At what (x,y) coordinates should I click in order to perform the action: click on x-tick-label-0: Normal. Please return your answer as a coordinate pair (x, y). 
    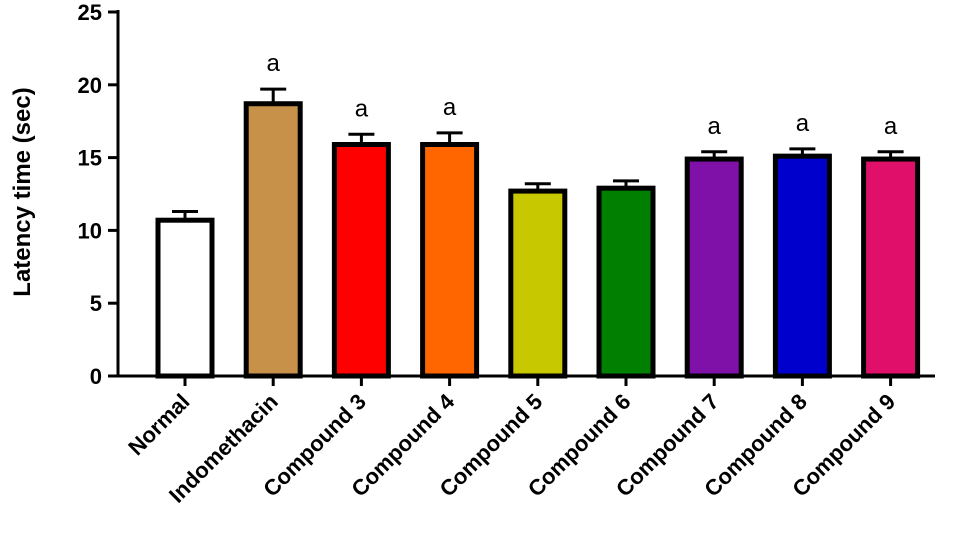
    Looking at the image, I should click on (158, 424).